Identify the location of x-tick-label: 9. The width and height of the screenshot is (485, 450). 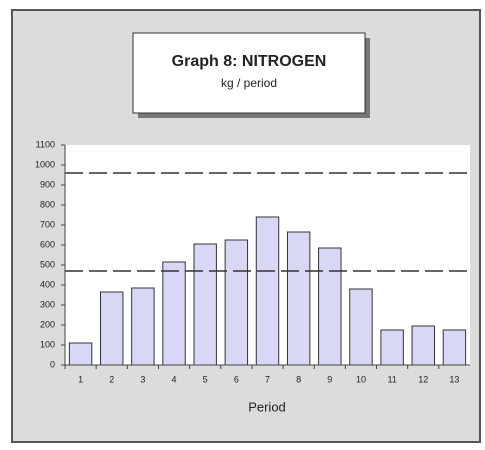
(329, 379).